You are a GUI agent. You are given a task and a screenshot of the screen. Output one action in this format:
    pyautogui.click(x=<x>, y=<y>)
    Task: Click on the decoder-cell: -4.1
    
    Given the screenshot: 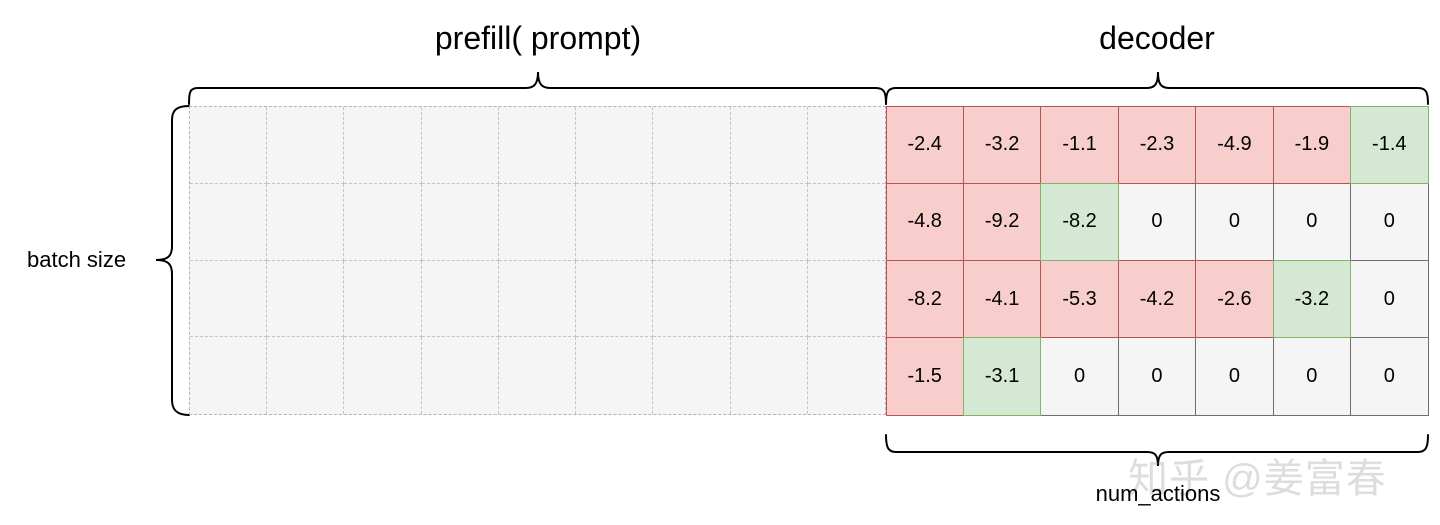 What is the action you would take?
    pyautogui.click(x=1002, y=299)
    